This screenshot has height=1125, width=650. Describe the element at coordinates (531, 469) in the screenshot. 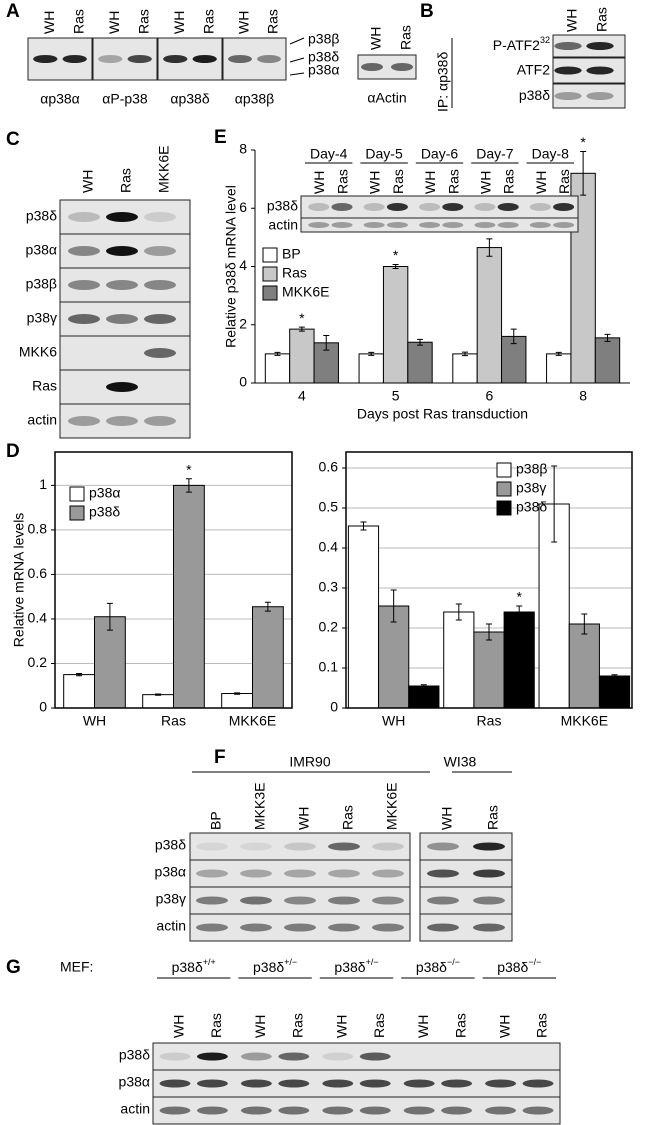

I see `legend-label: p38β` at that location.